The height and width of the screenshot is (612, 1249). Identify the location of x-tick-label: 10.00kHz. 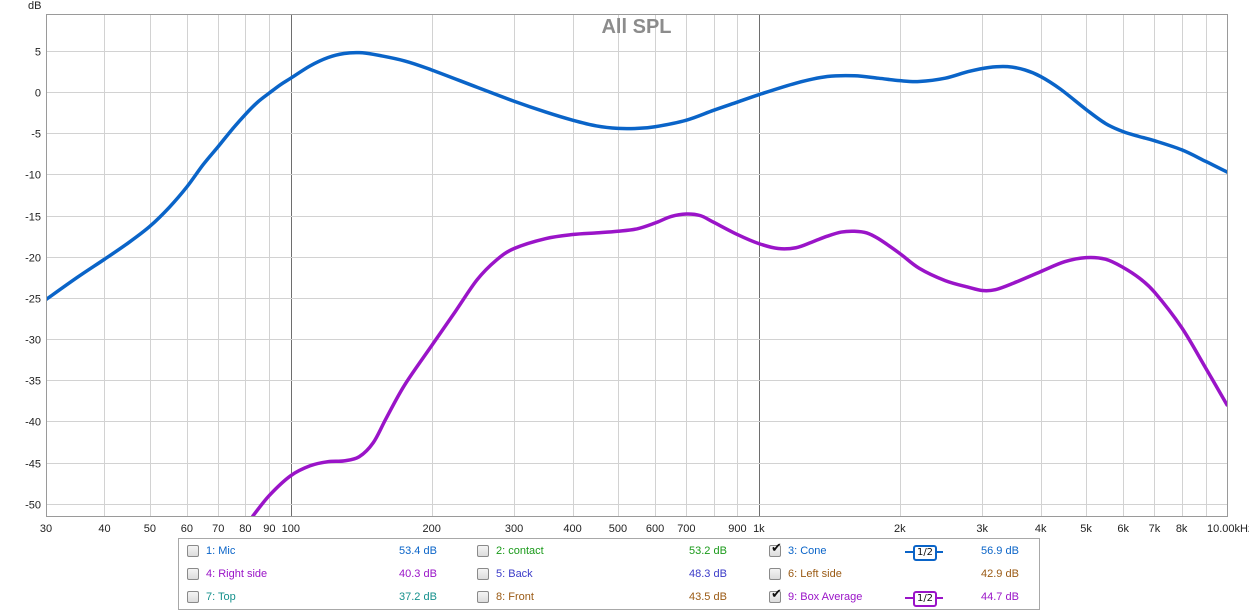
(1228, 529).